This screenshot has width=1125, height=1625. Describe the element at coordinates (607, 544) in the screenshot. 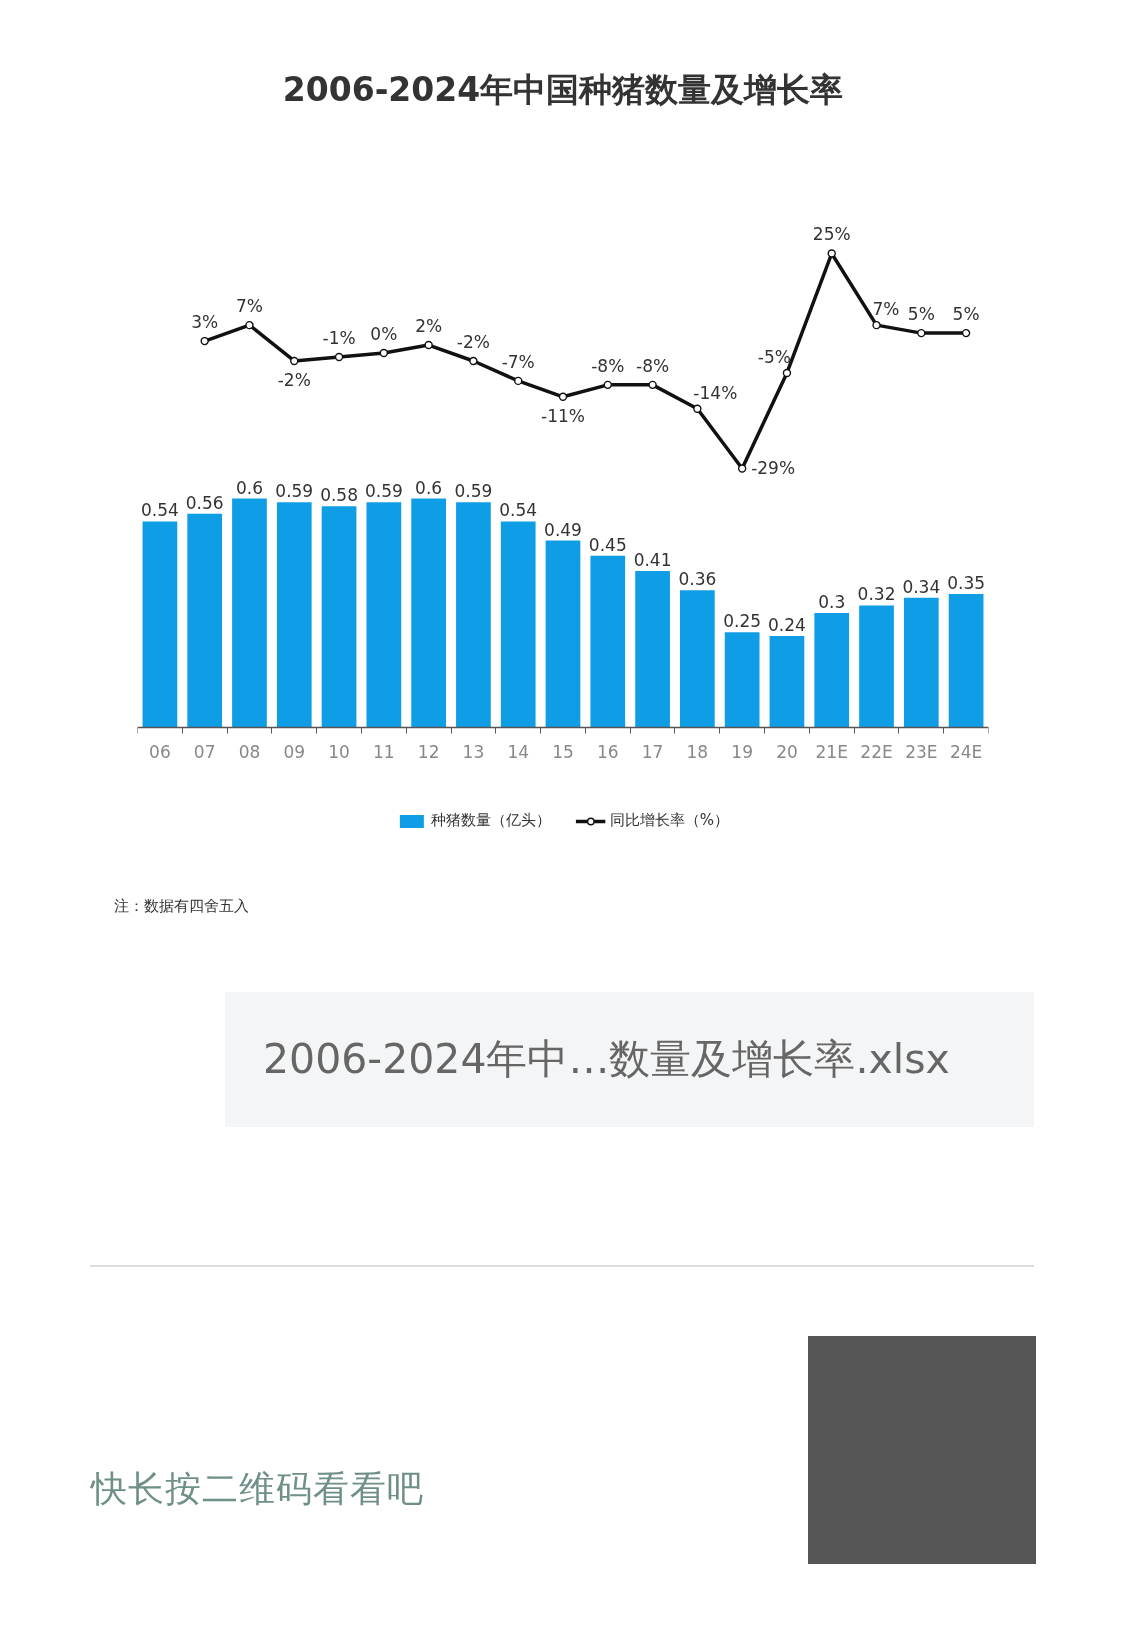

I see `data-label: 0.45` at that location.